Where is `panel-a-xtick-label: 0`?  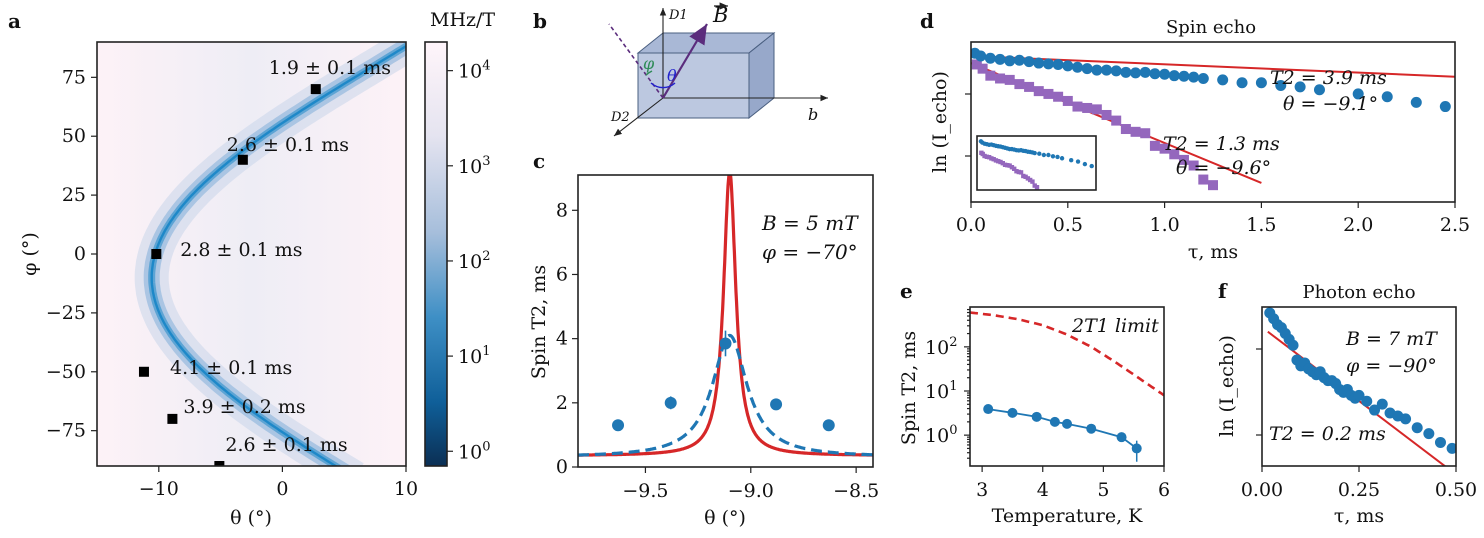
panel-a-xtick-label: 0 is located at coordinates (282, 489).